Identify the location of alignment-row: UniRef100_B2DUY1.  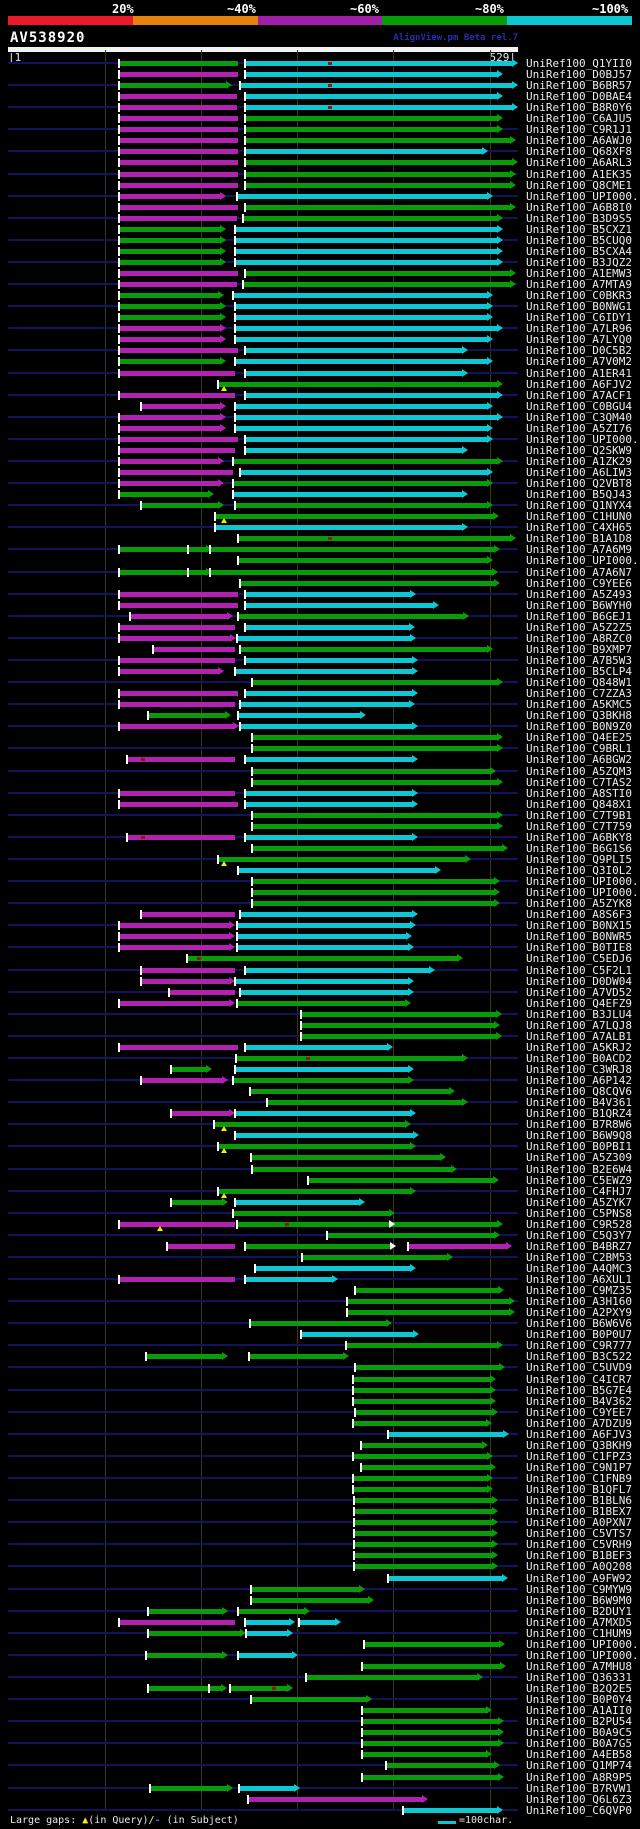
(320, 1611).